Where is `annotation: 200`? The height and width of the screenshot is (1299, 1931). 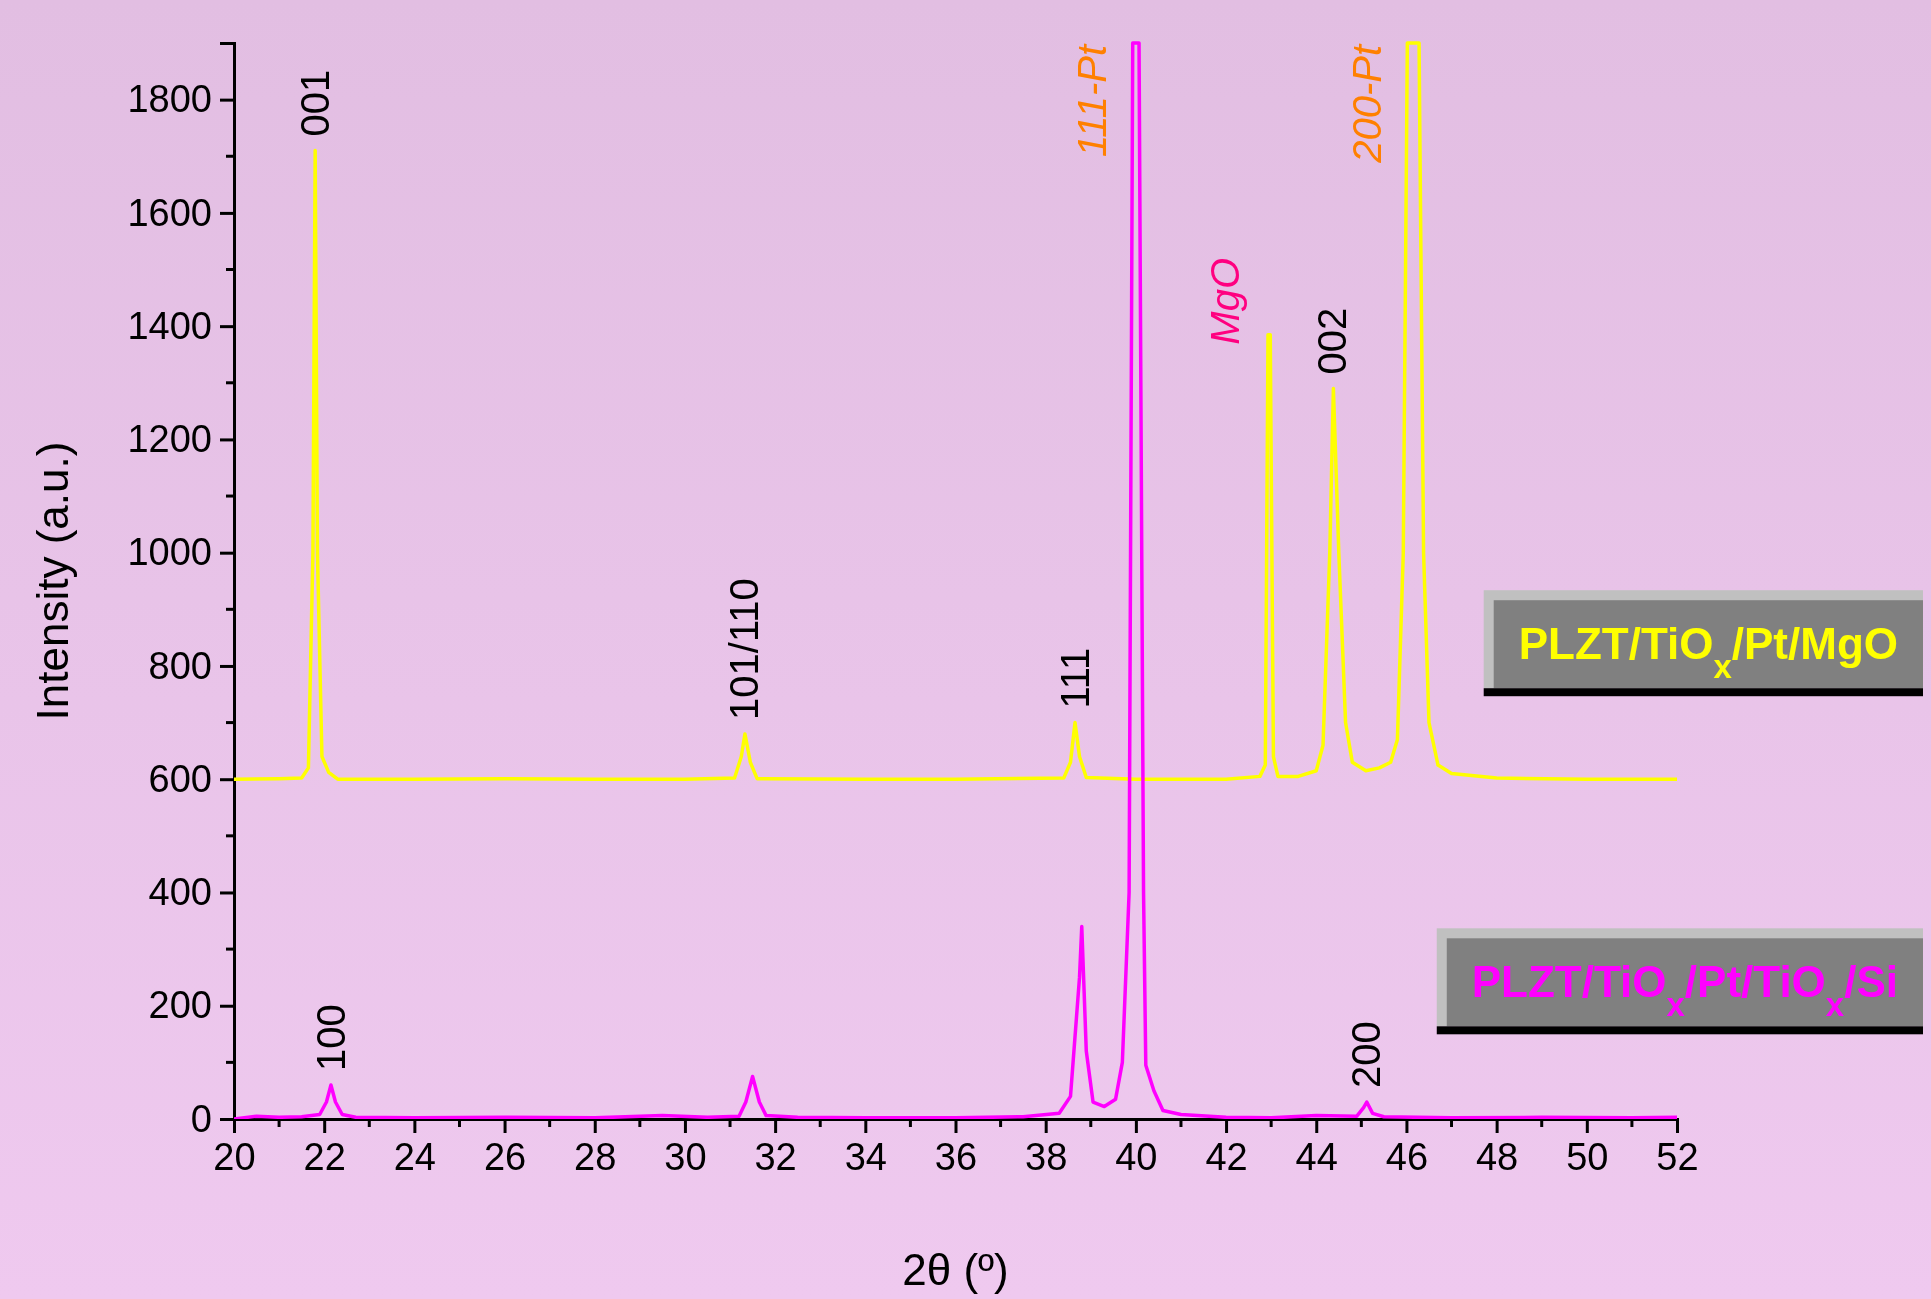 annotation: 200 is located at coordinates (1365, 1055).